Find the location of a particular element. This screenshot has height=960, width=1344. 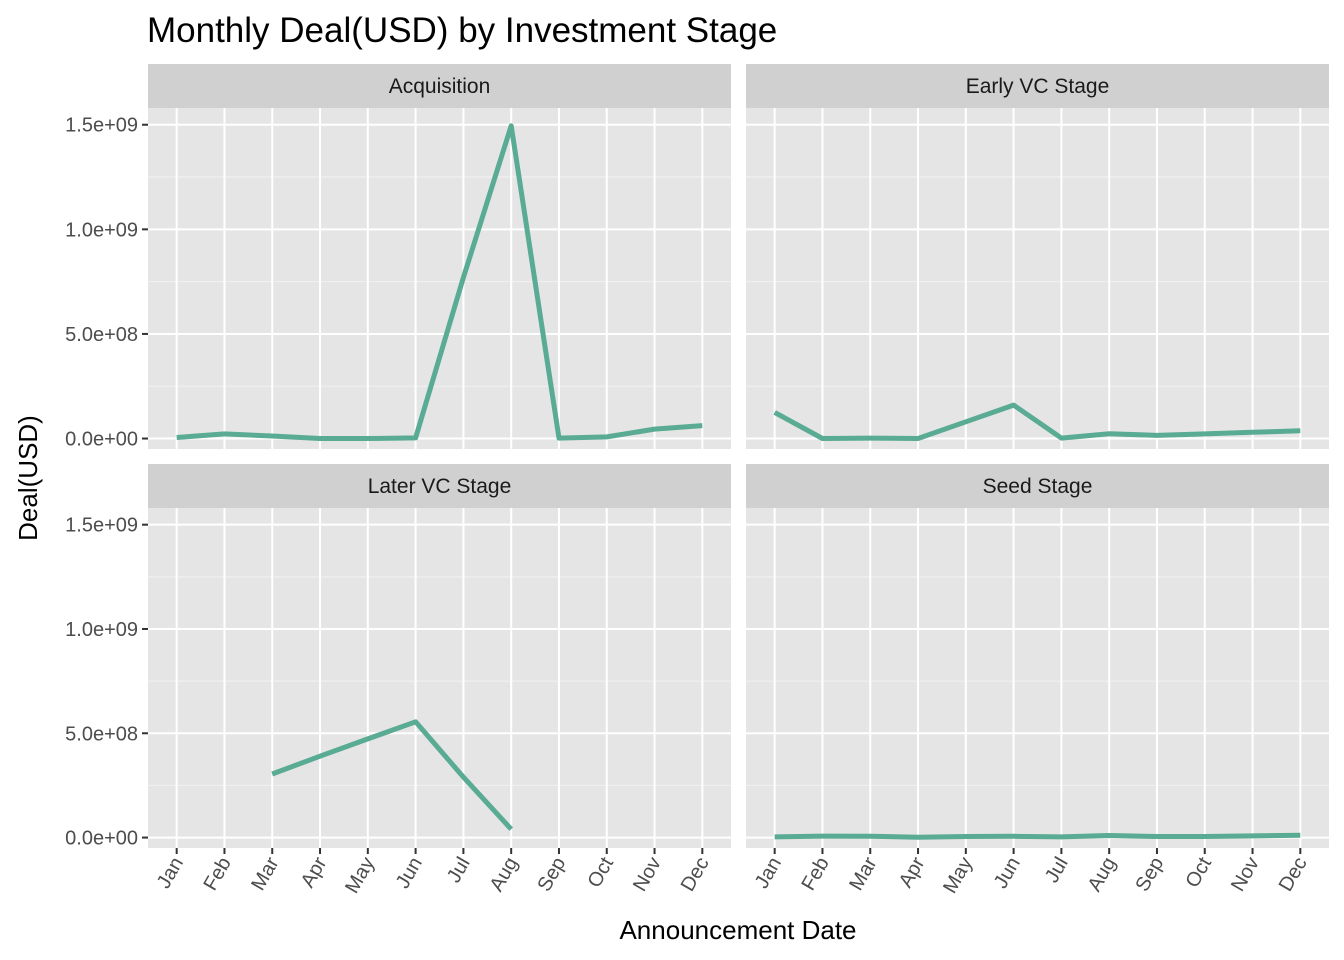

facet-strip-label: Acquisition is located at coordinates (440, 86).